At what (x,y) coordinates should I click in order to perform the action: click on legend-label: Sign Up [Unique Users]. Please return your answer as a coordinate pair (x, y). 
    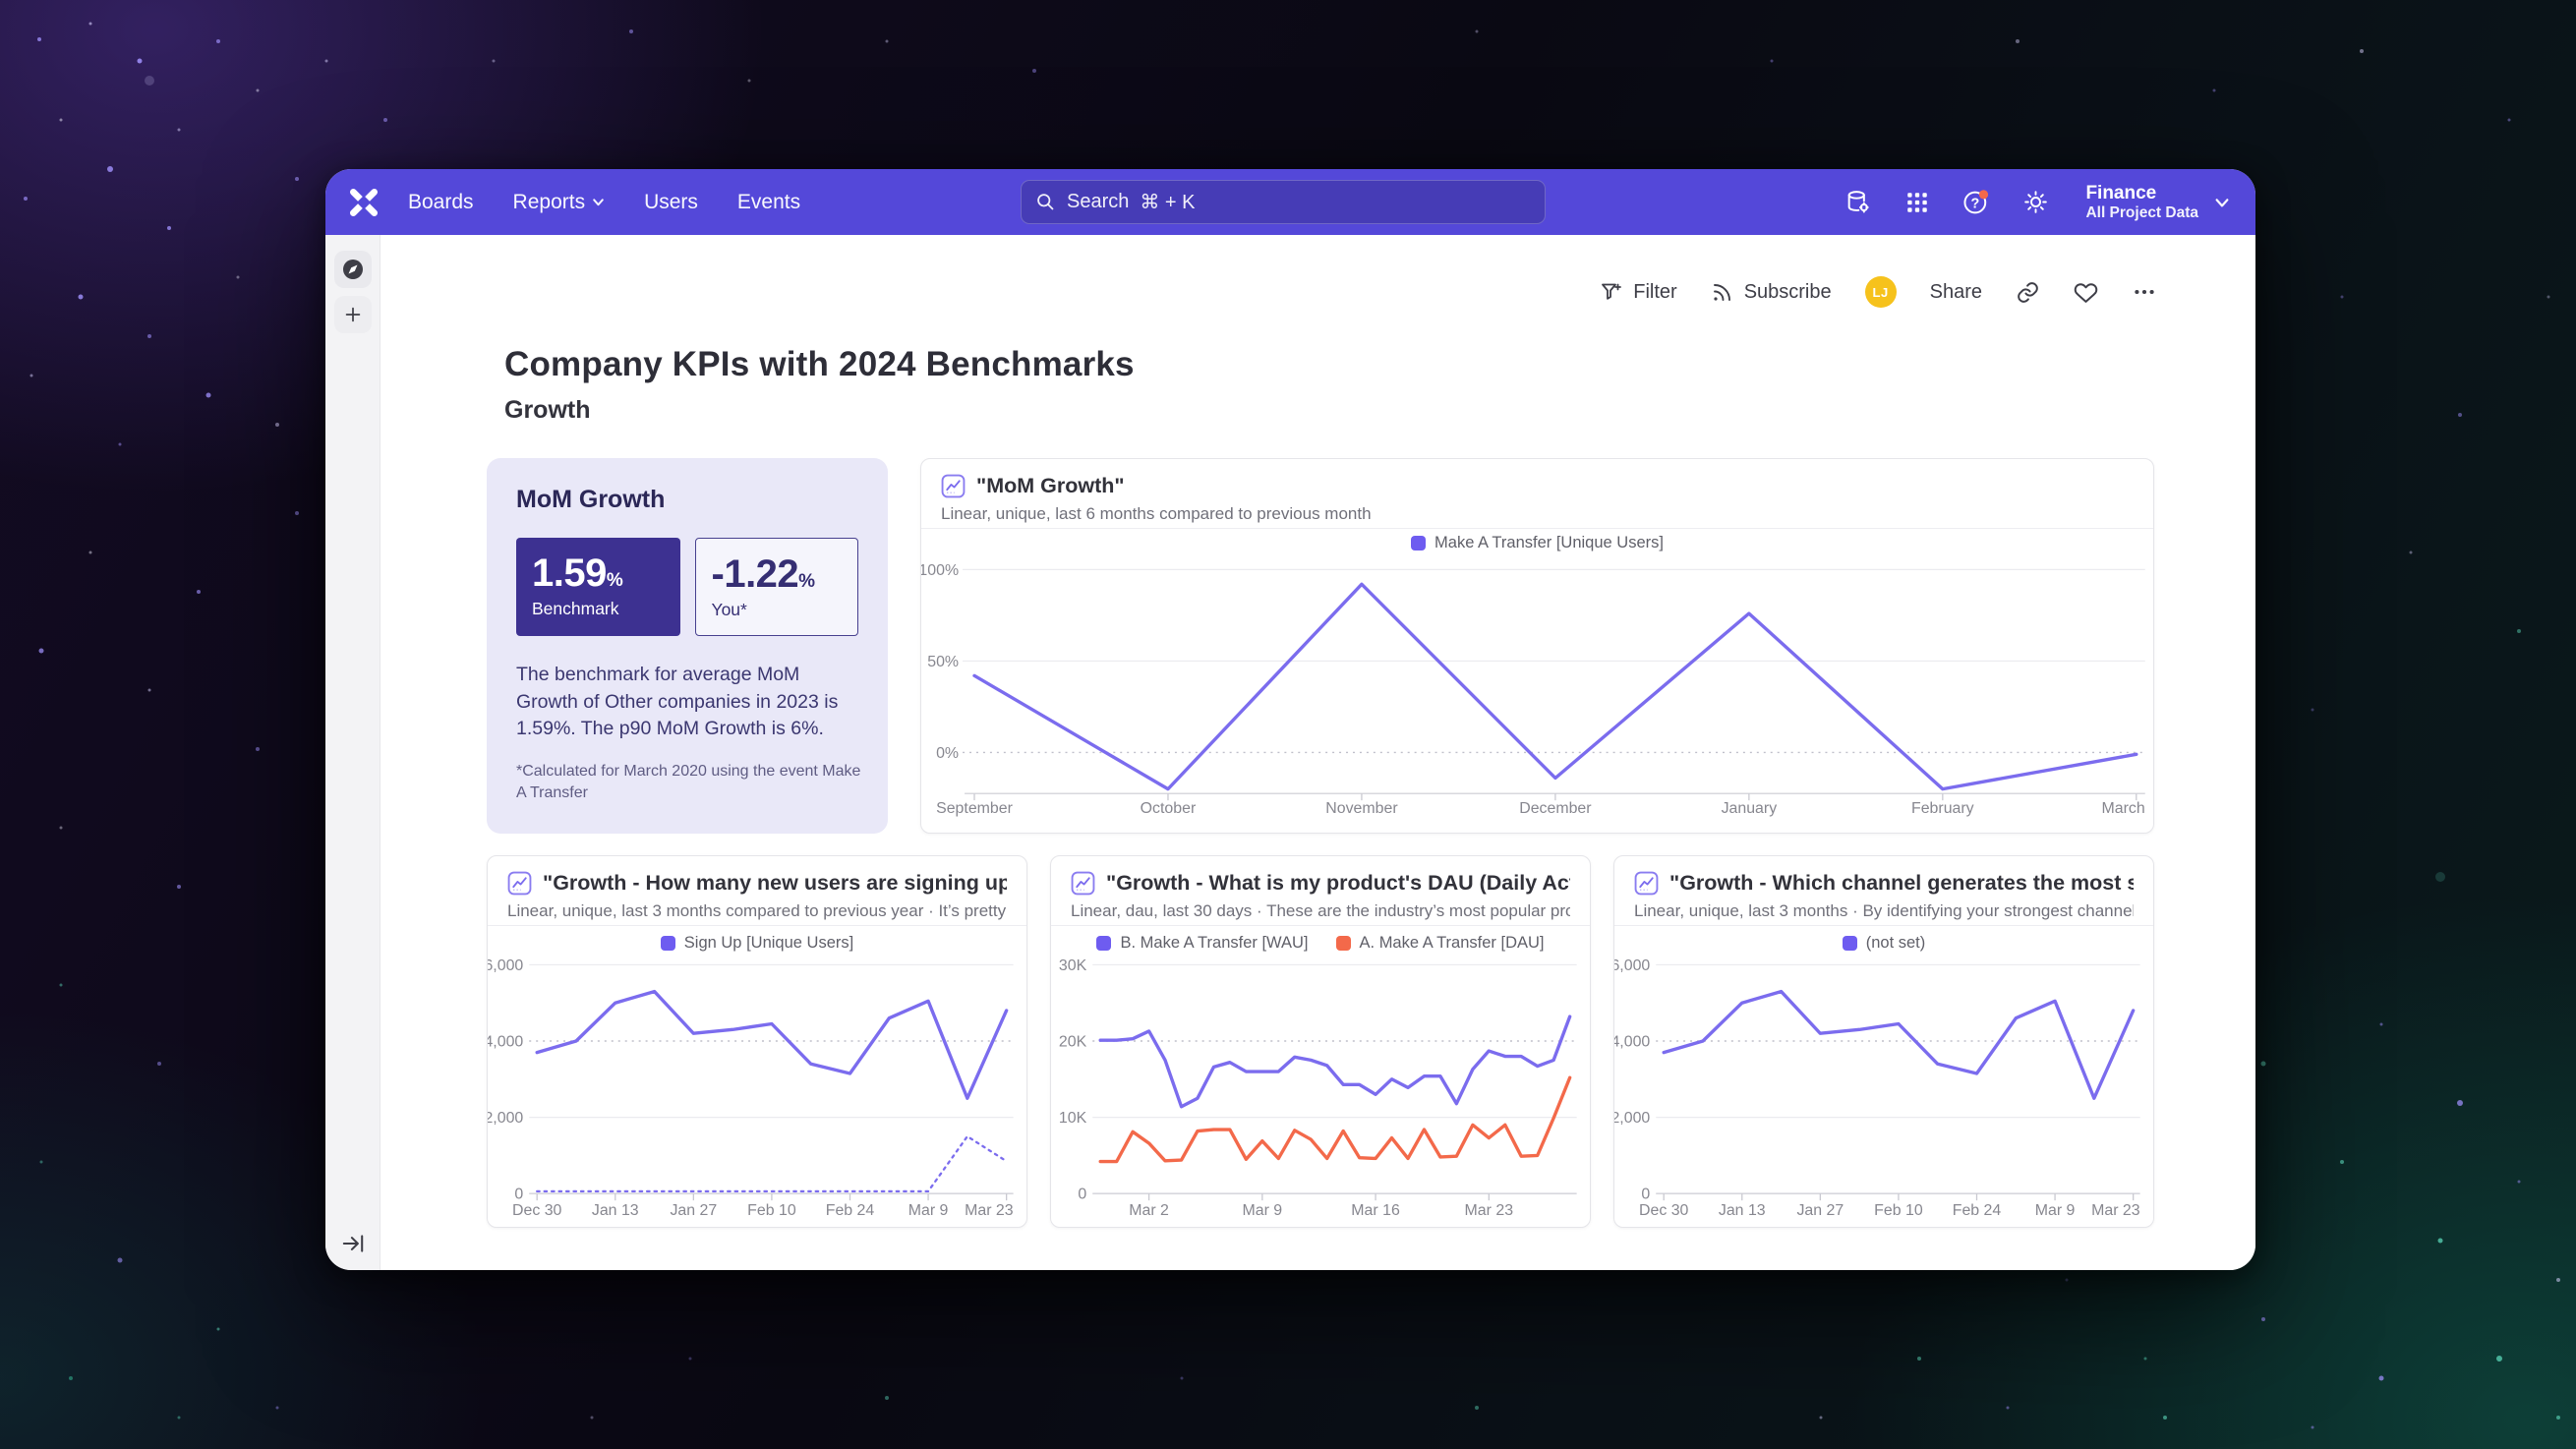
    Looking at the image, I should click on (768, 943).